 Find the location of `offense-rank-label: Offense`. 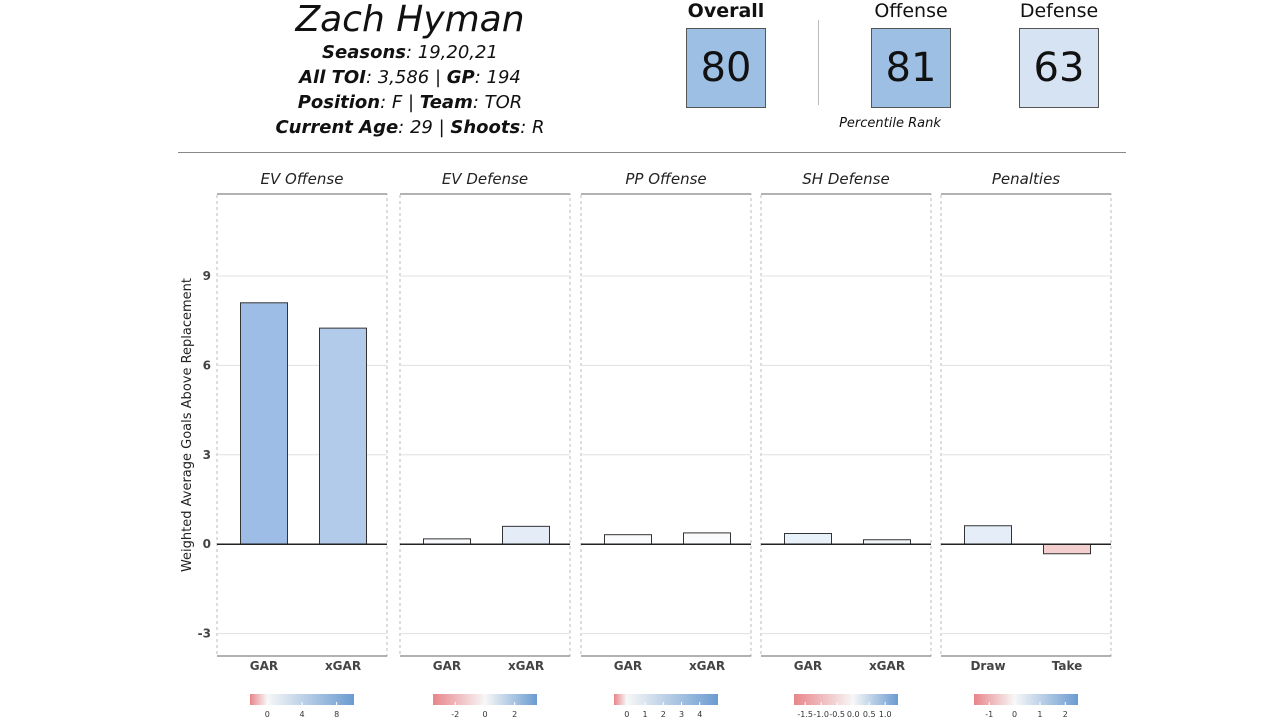

offense-rank-label: Offense is located at coordinates (911, 11).